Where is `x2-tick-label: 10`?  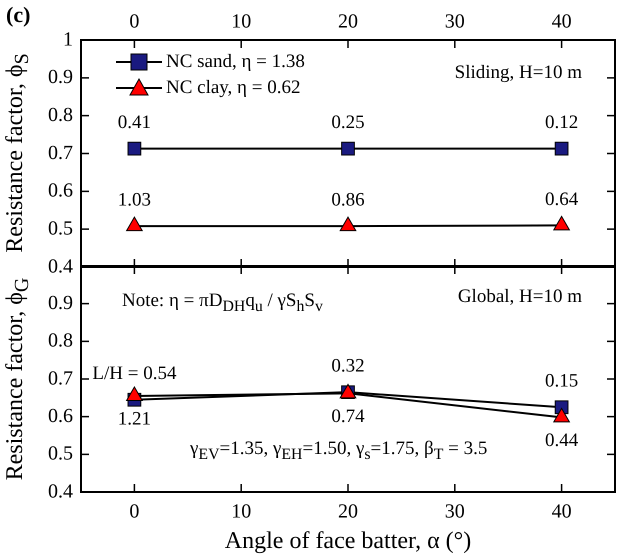 x2-tick-label: 10 is located at coordinates (241, 21).